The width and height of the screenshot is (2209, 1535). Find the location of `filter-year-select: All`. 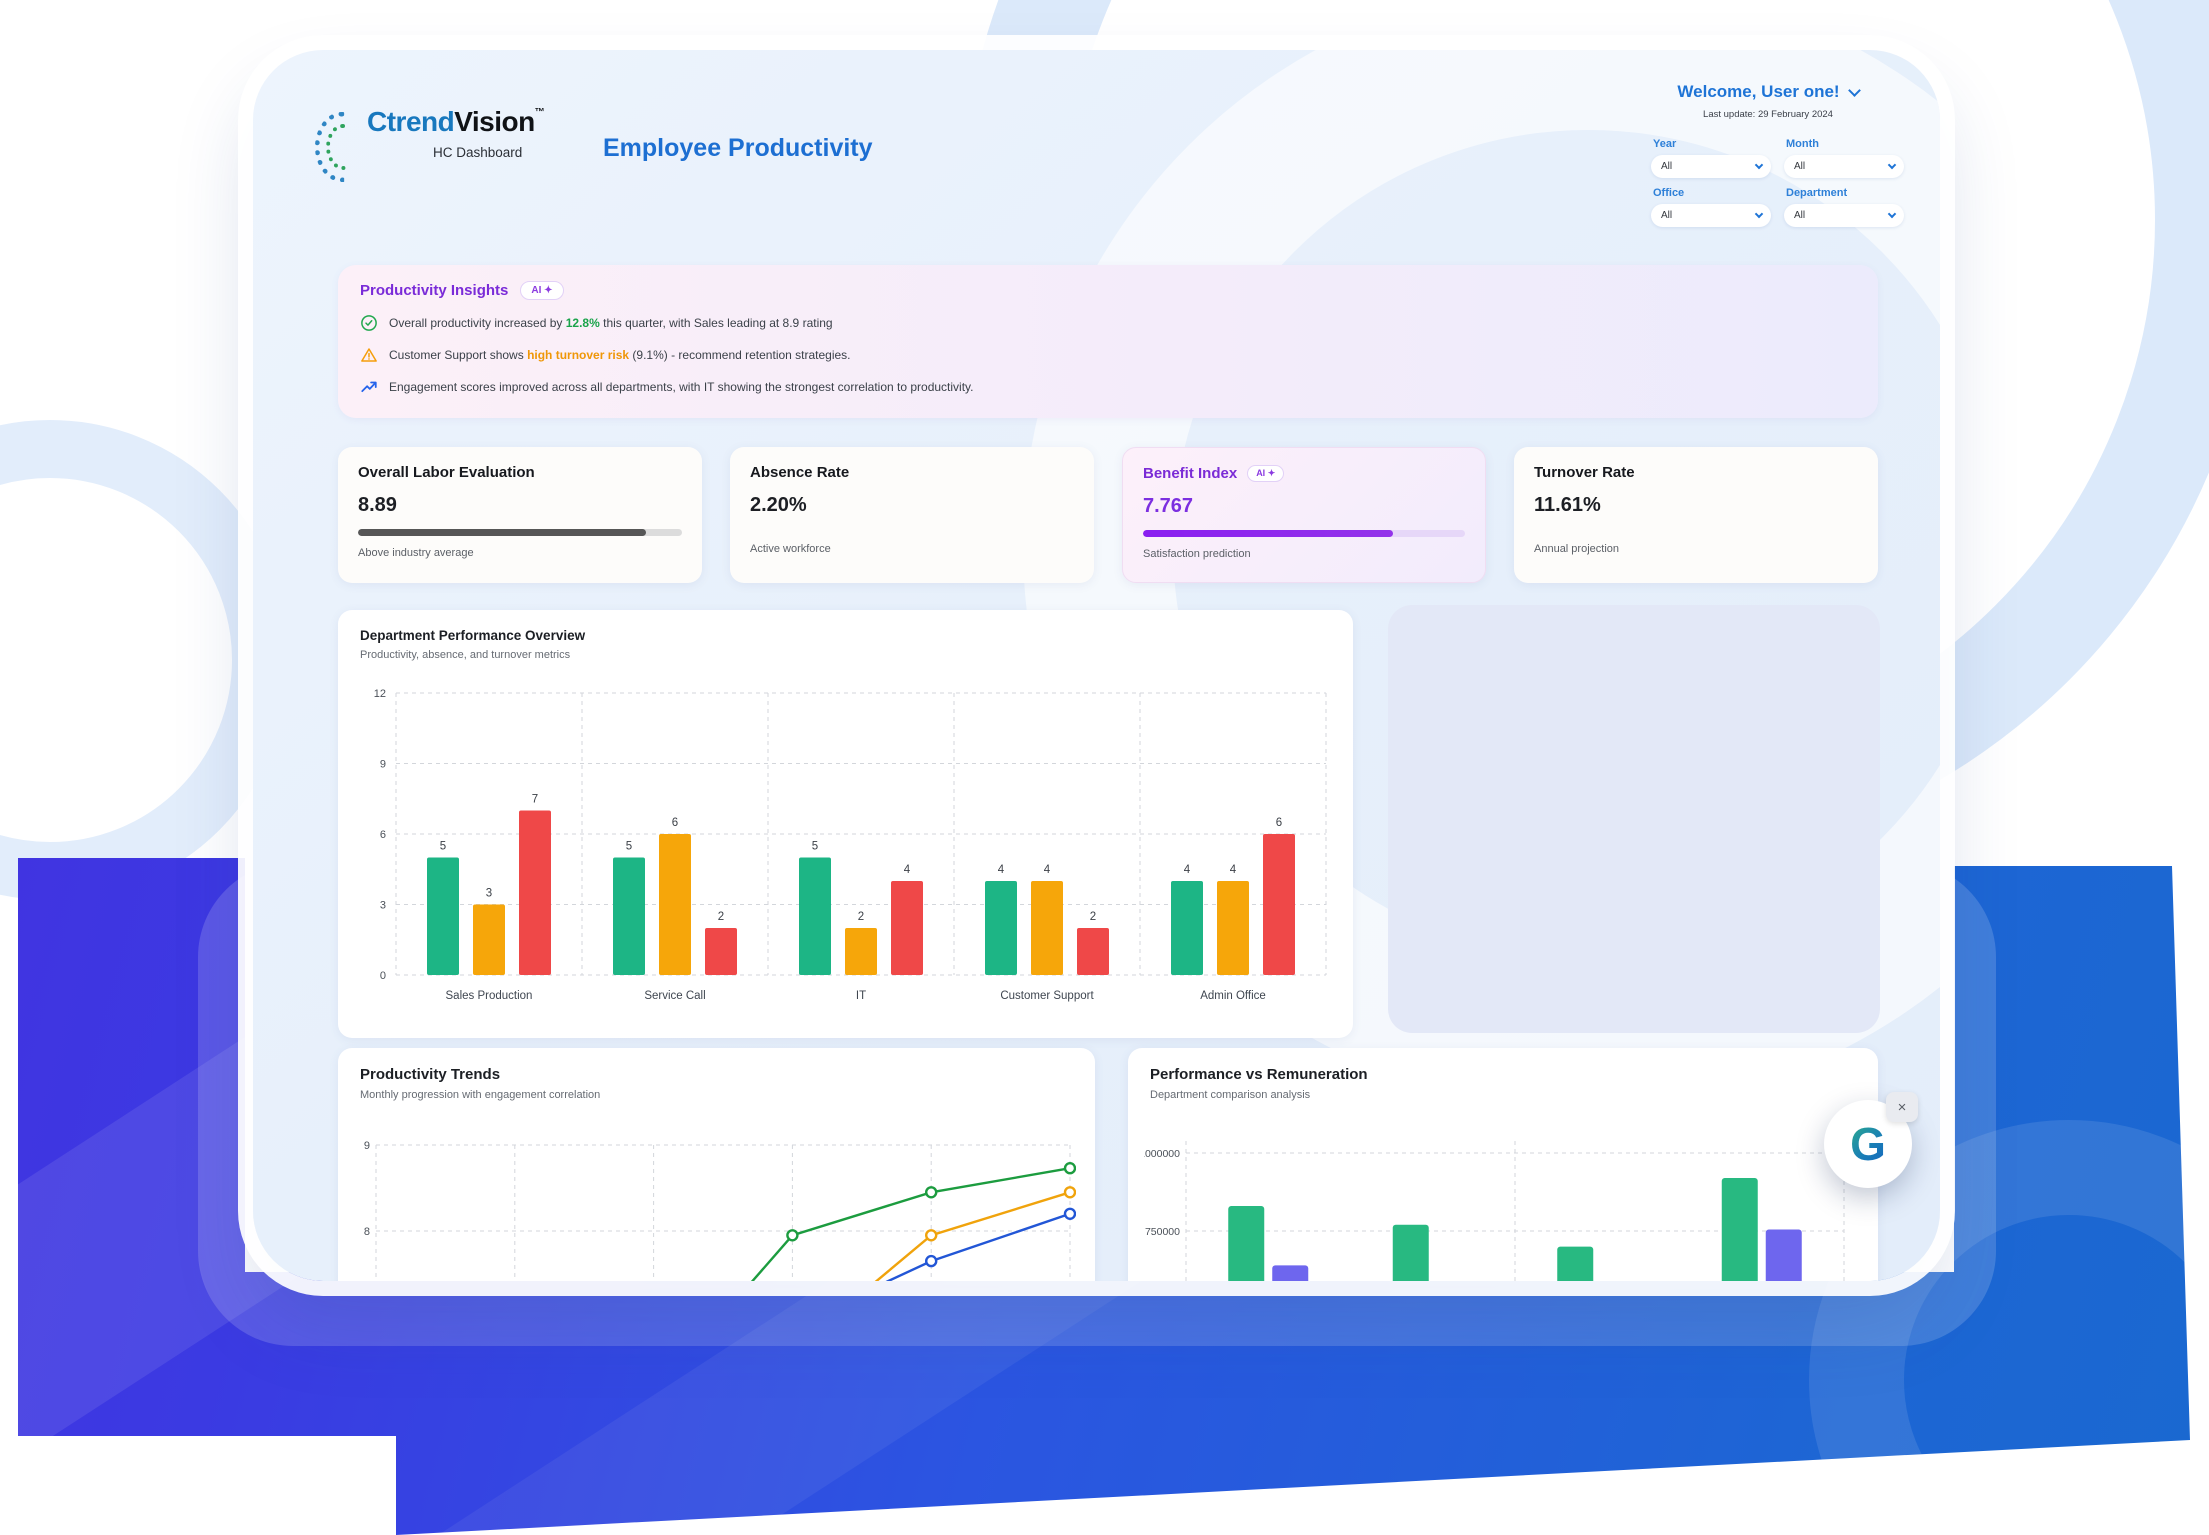

filter-year-select: All is located at coordinates (1711, 166).